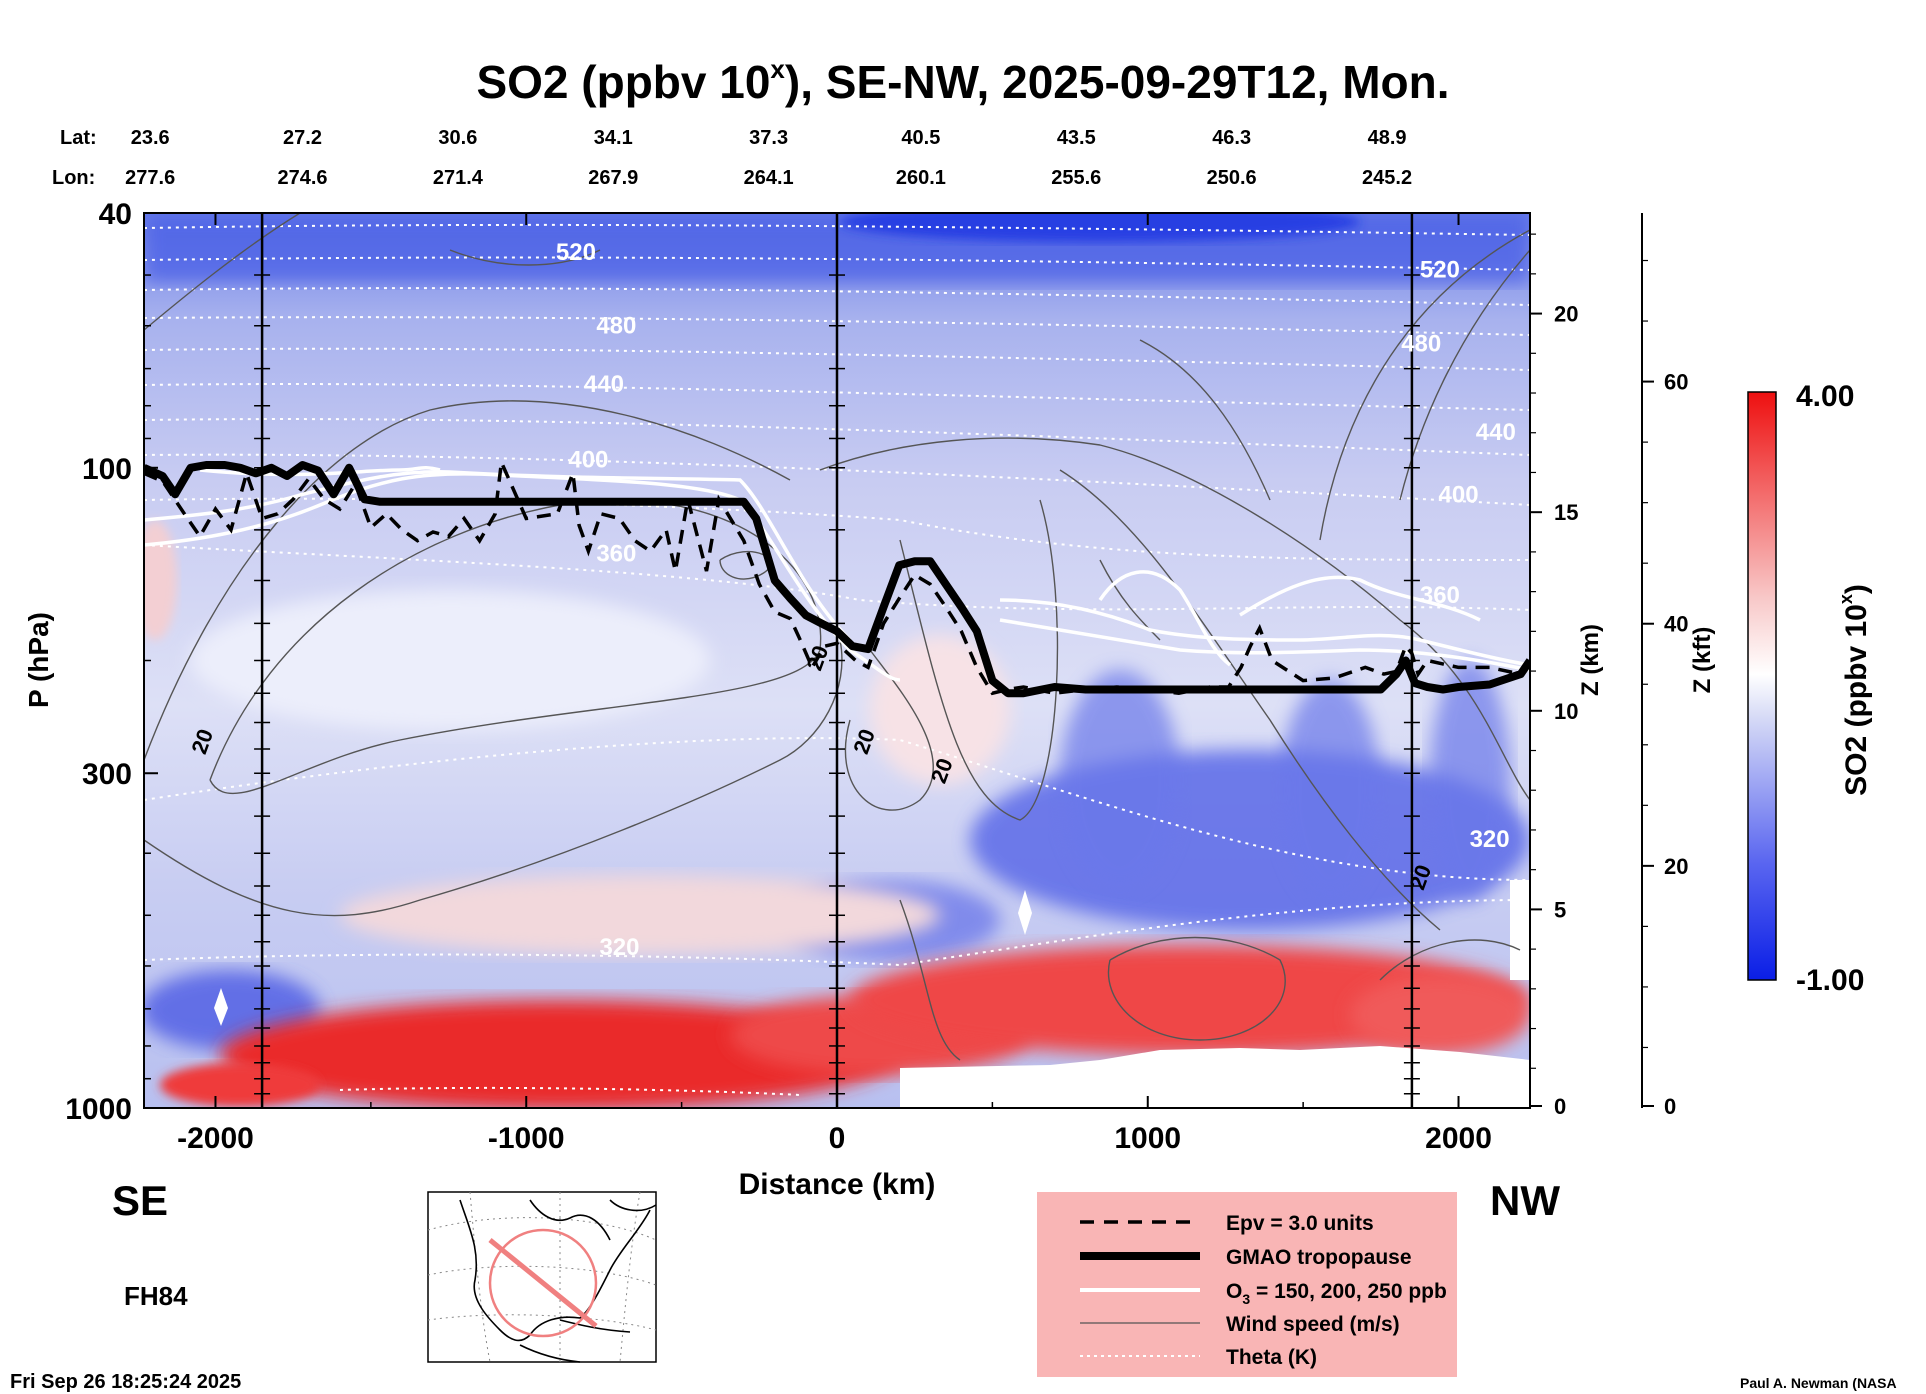  What do you see at coordinates (837, 1138) in the screenshot?
I see `x-tick-label: 0` at bounding box center [837, 1138].